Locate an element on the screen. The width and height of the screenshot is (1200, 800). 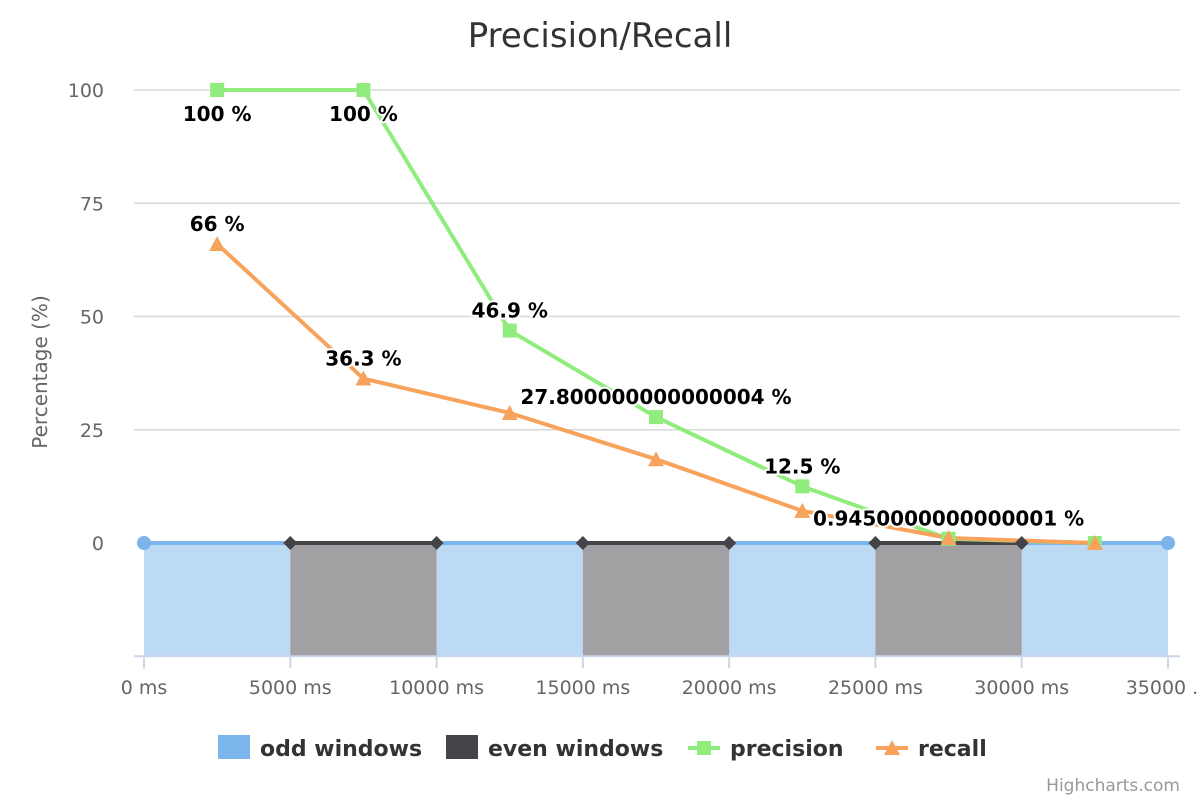
precision-data-label: 0.9450000000000001 % is located at coordinates (948, 519).